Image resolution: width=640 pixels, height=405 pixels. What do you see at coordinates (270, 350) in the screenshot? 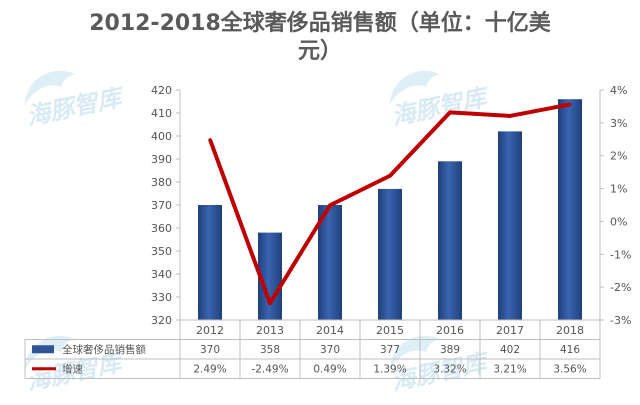
I see `table-cell-sales: 358` at bounding box center [270, 350].